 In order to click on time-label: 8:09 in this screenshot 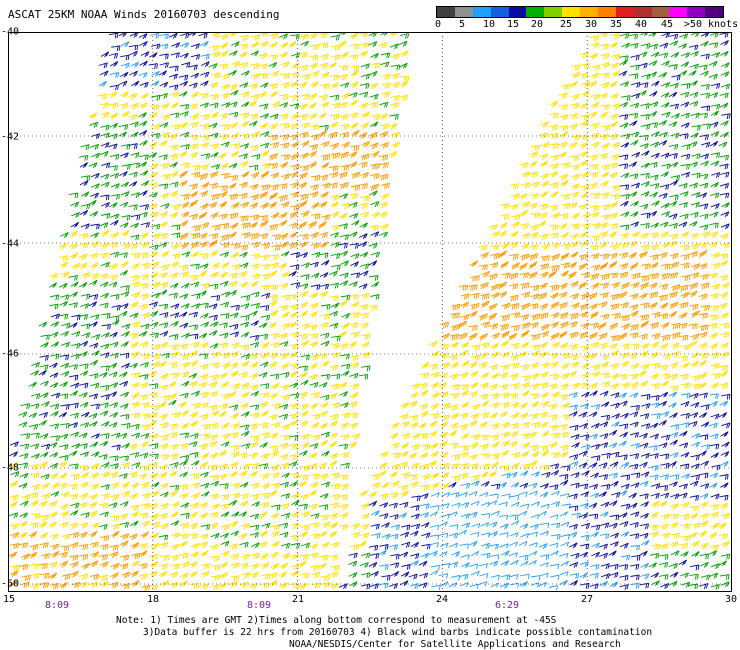, I will do `click(259, 605)`.